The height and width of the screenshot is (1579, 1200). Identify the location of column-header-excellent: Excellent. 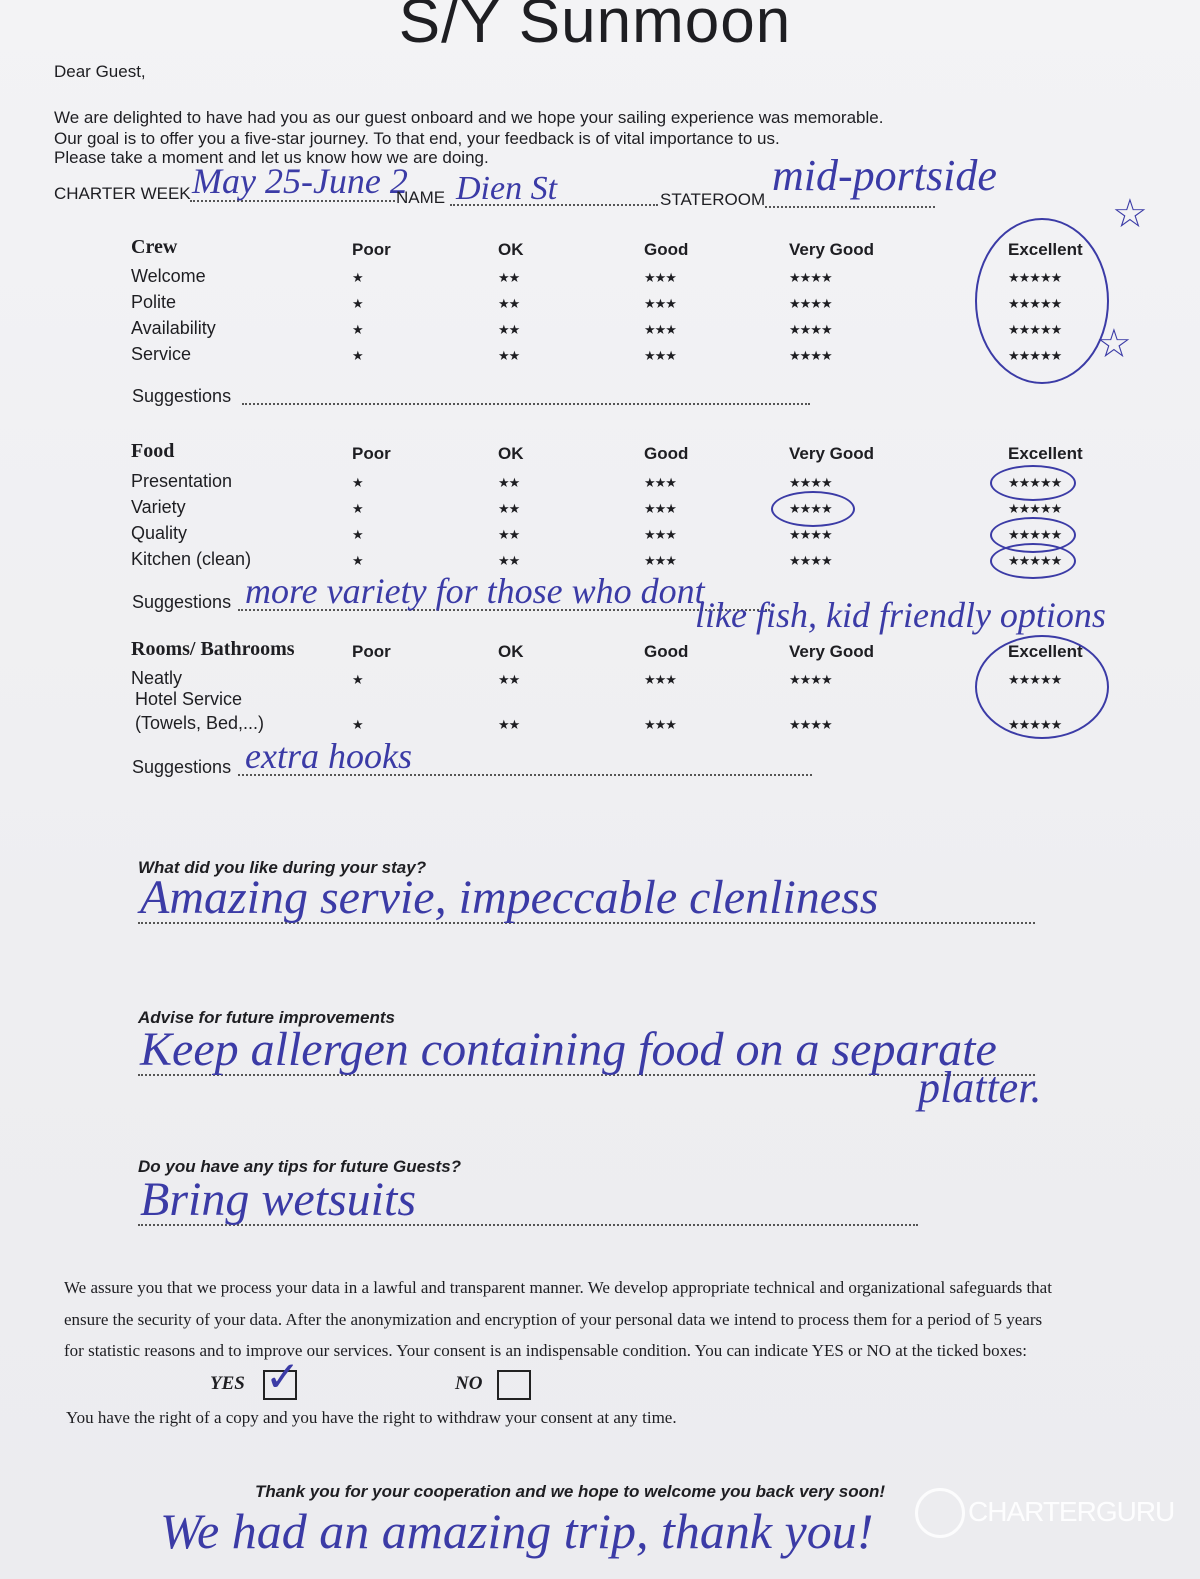
(1045, 453).